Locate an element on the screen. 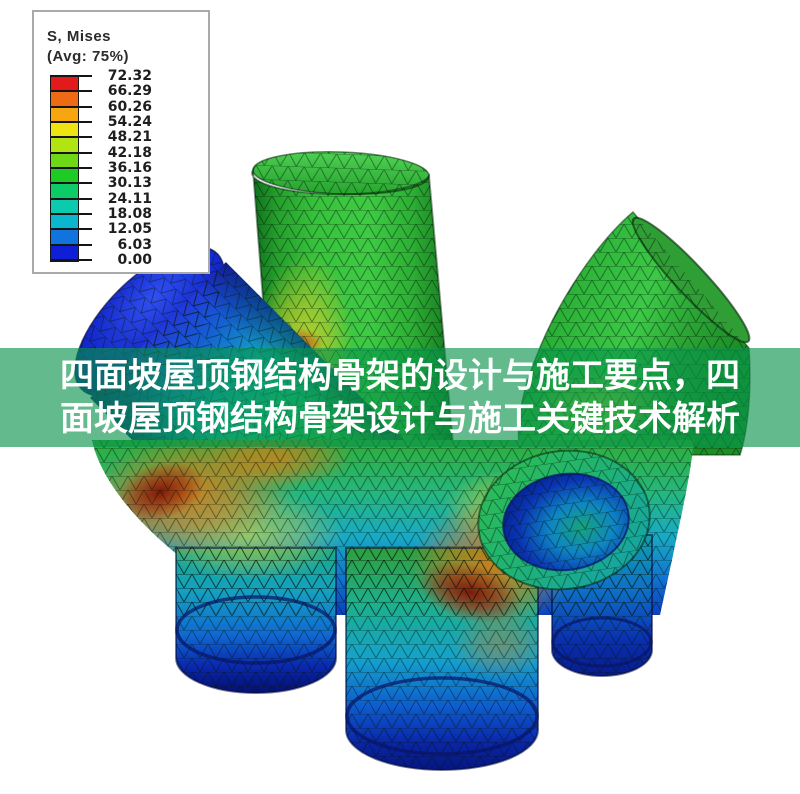 The width and height of the screenshot is (800, 794). legend-tick-value: 12.05 is located at coordinates (129, 229).